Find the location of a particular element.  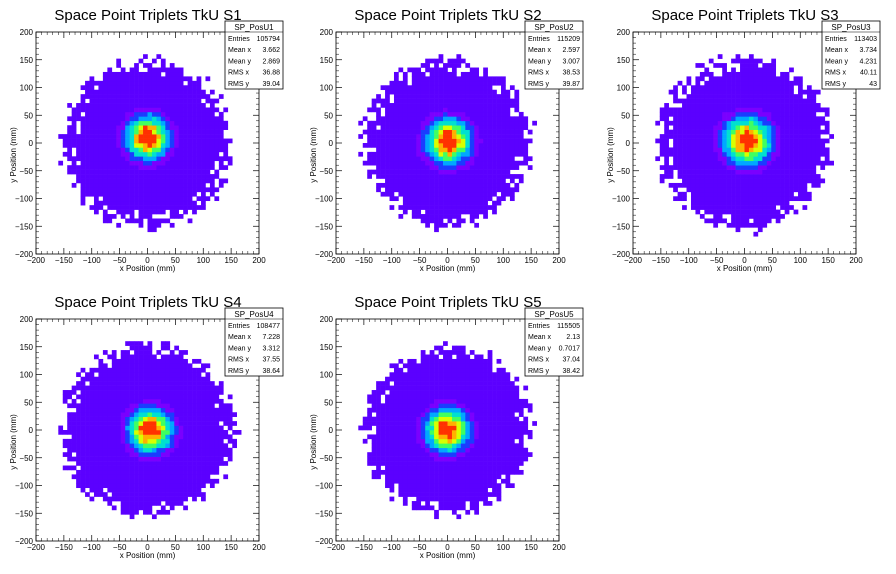

x-tick-label: −150 is located at coordinates (64, 547).